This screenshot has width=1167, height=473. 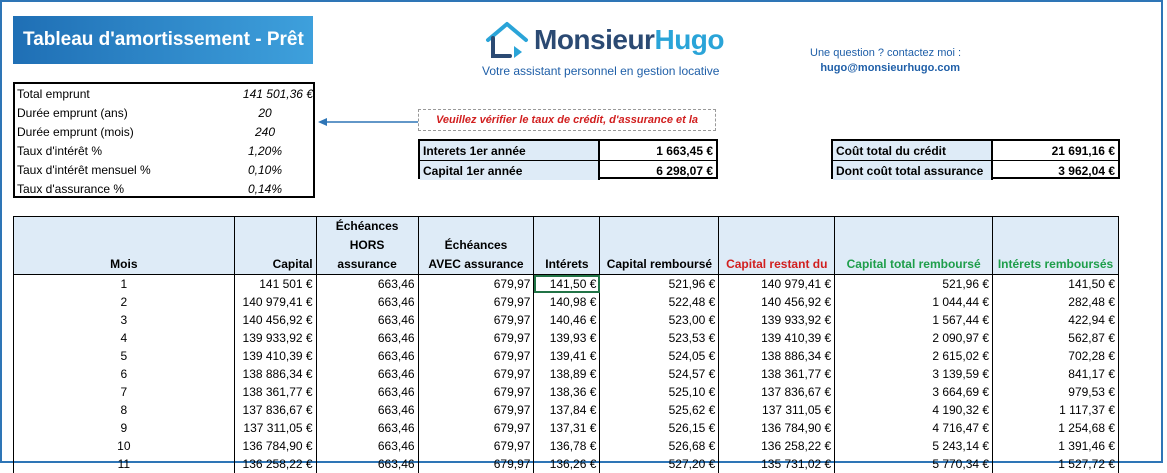 What do you see at coordinates (914, 428) in the screenshot?
I see `cell-capital-total-rembourse: 4 716,47 €` at bounding box center [914, 428].